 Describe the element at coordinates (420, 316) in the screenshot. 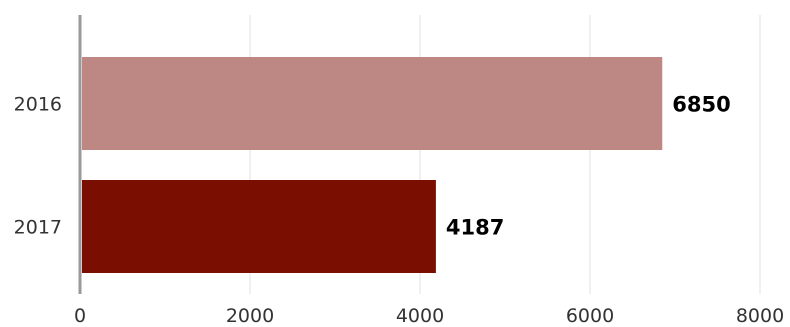

I see `x-tick-label: 4000` at that location.